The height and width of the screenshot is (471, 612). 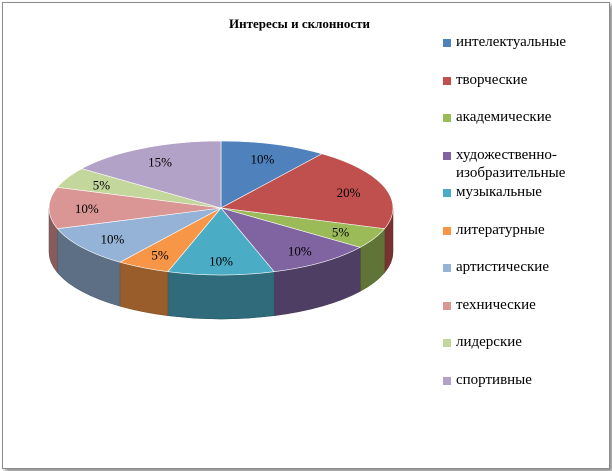 I want to click on pie-value-label-4: 10%, so click(x=300, y=250).